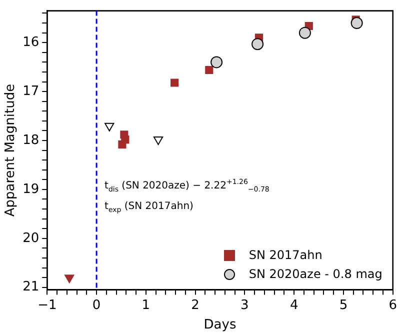 This screenshot has height=334, width=400. I want to click on x-tick-label: 2, so click(195, 305).